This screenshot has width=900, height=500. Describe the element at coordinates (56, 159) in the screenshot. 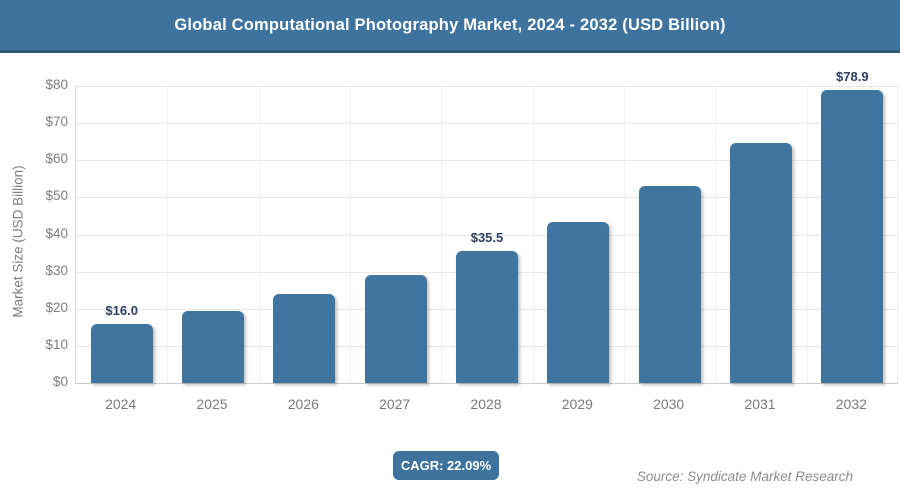

I see `y-tick-label: $60` at that location.